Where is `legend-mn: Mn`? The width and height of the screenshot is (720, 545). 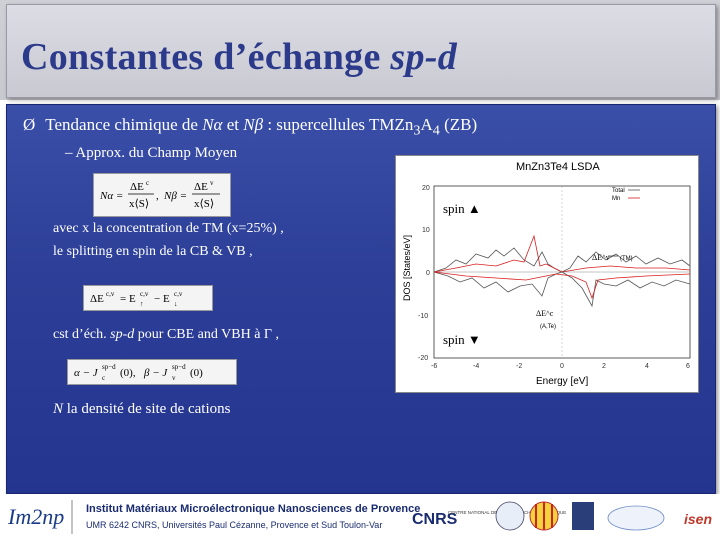 legend-mn: Mn is located at coordinates (616, 199).